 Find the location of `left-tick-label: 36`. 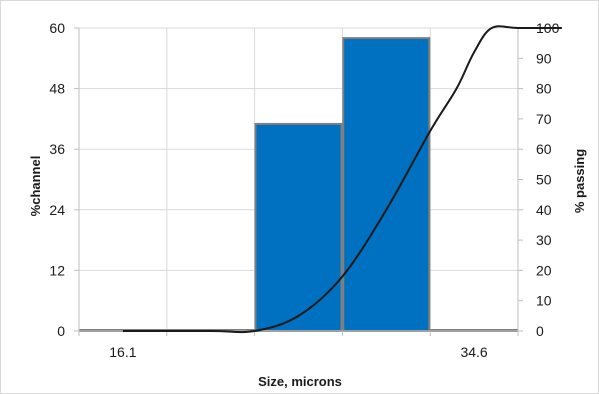

left-tick-label: 36 is located at coordinates (57, 149).